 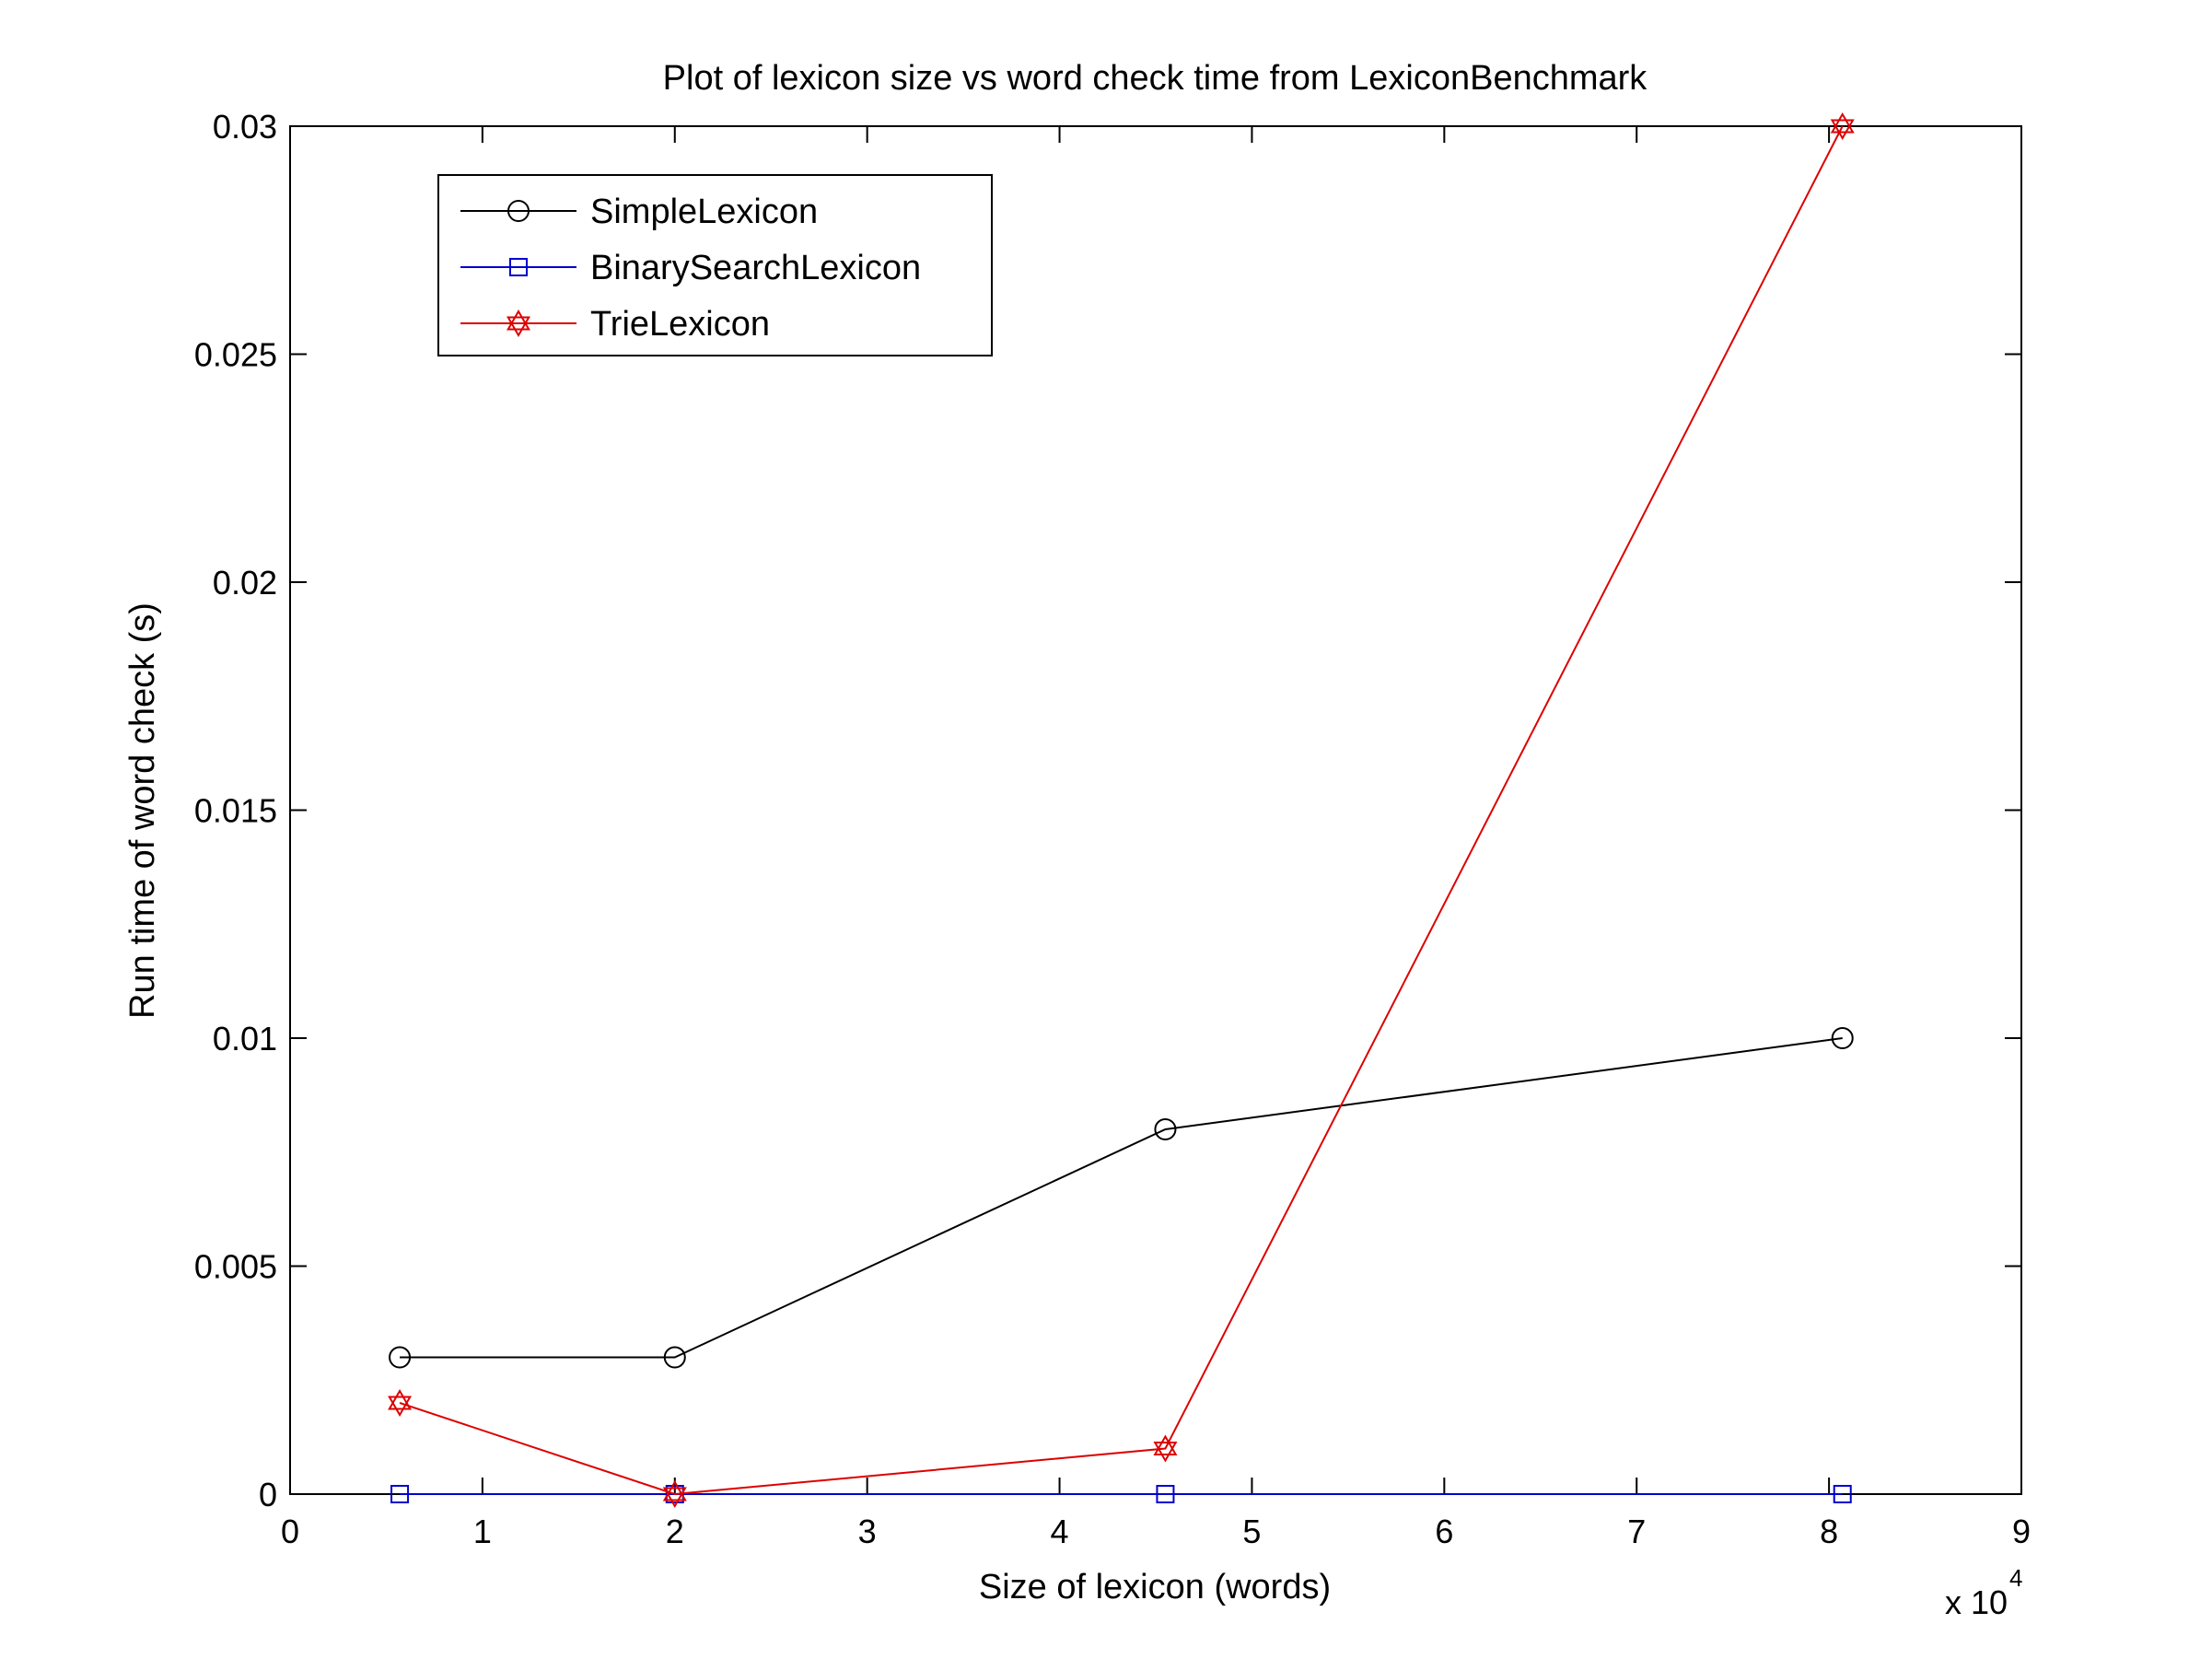 What do you see at coordinates (868, 1531) in the screenshot?
I see `x-tick-label: 3` at bounding box center [868, 1531].